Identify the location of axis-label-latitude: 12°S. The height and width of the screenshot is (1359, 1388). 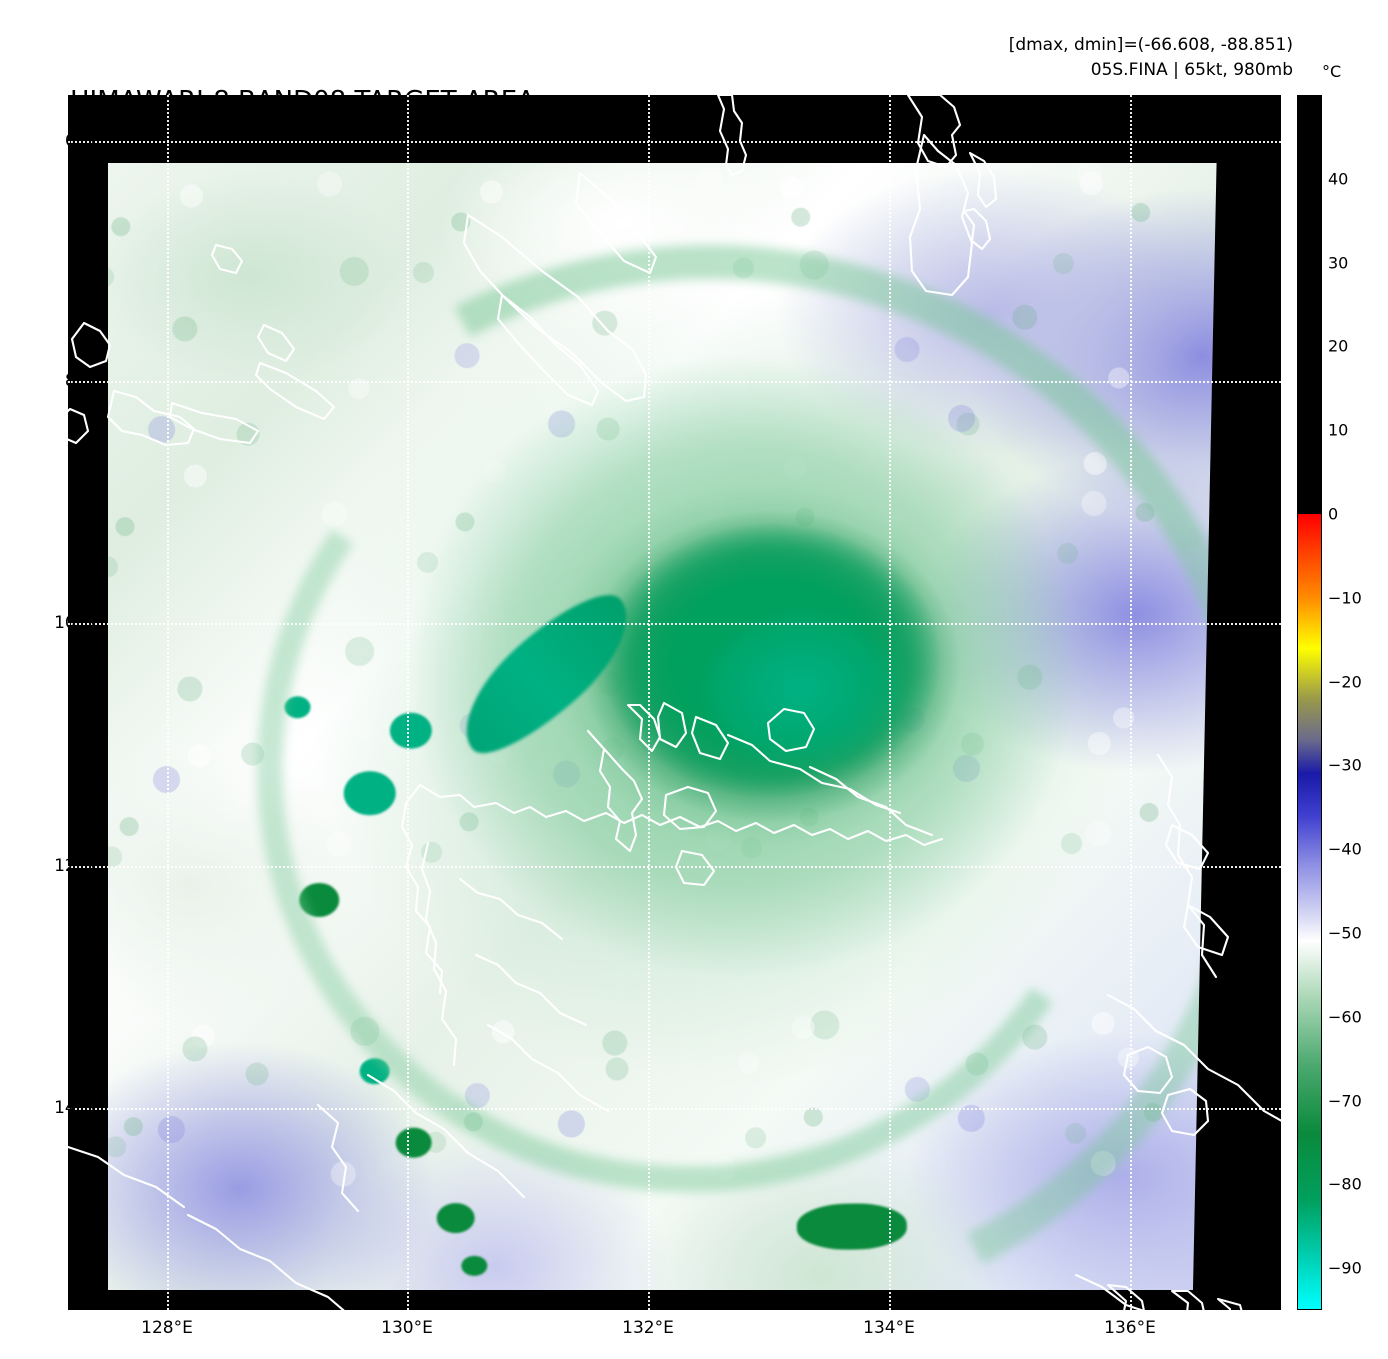
(74, 866).